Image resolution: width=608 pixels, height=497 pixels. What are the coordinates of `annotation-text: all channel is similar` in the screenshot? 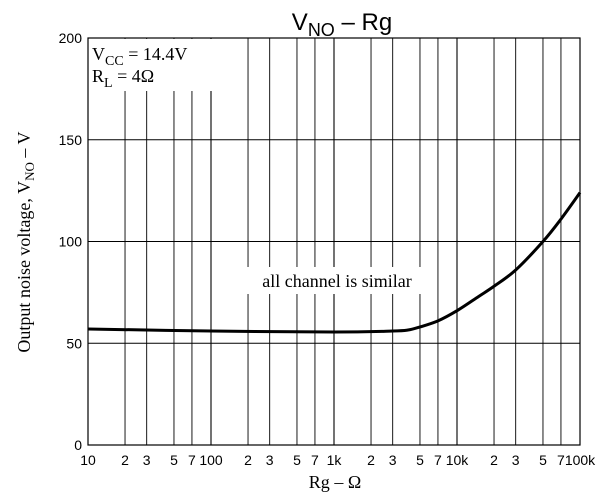 It's located at (336, 281).